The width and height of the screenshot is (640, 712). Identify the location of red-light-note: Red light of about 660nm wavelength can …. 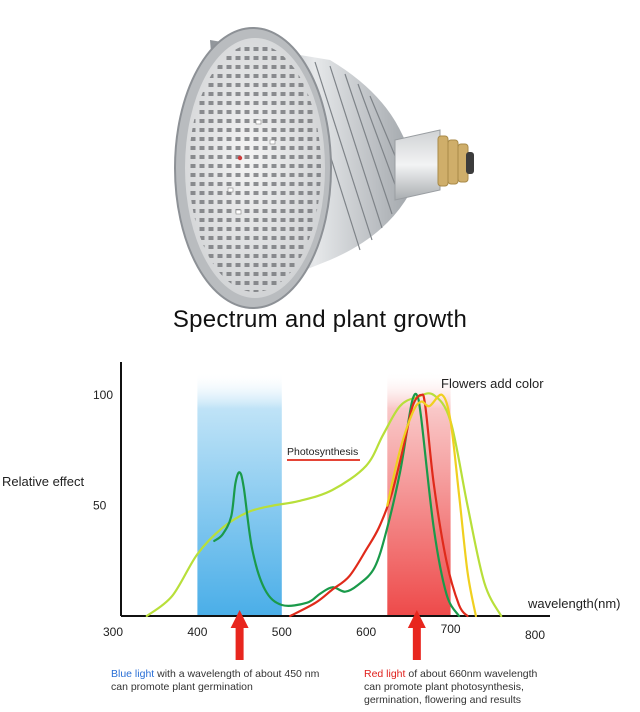
(450, 687).